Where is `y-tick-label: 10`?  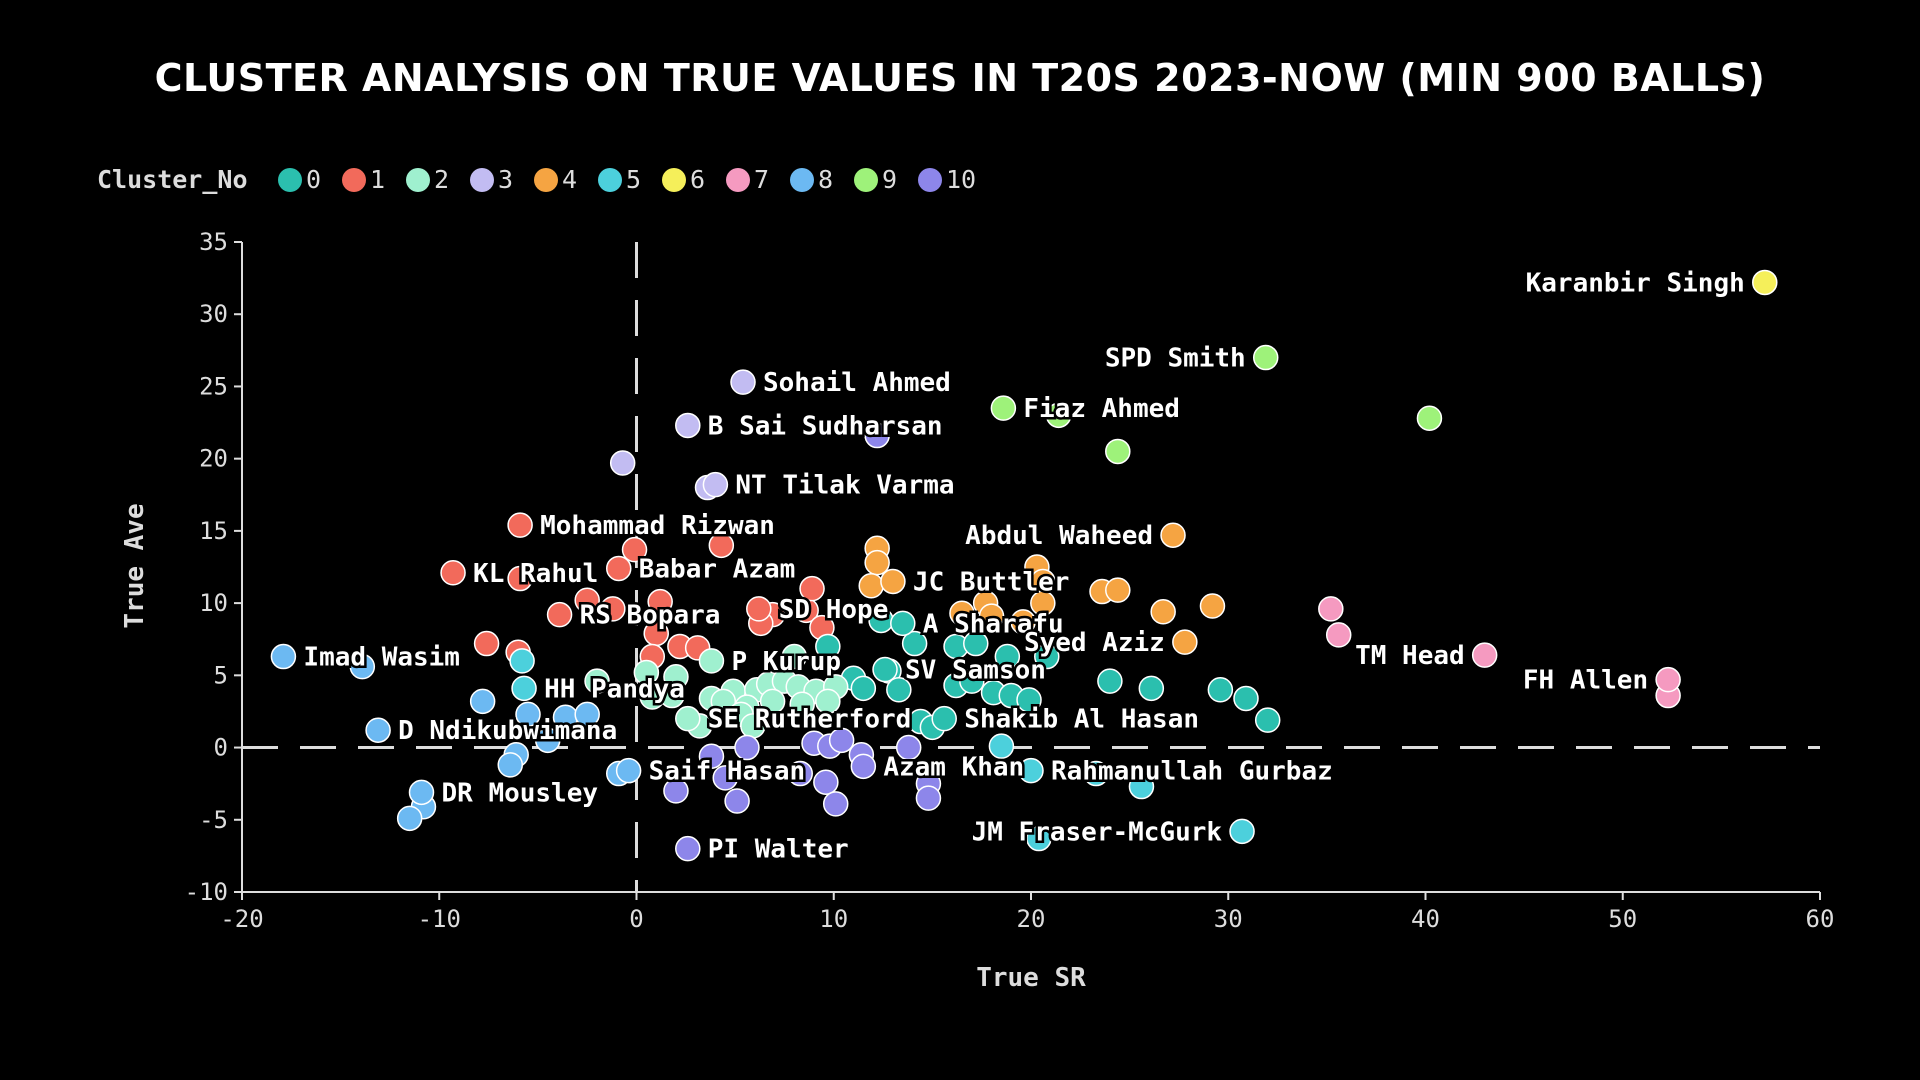
y-tick-label: 10 is located at coordinates (213, 603).